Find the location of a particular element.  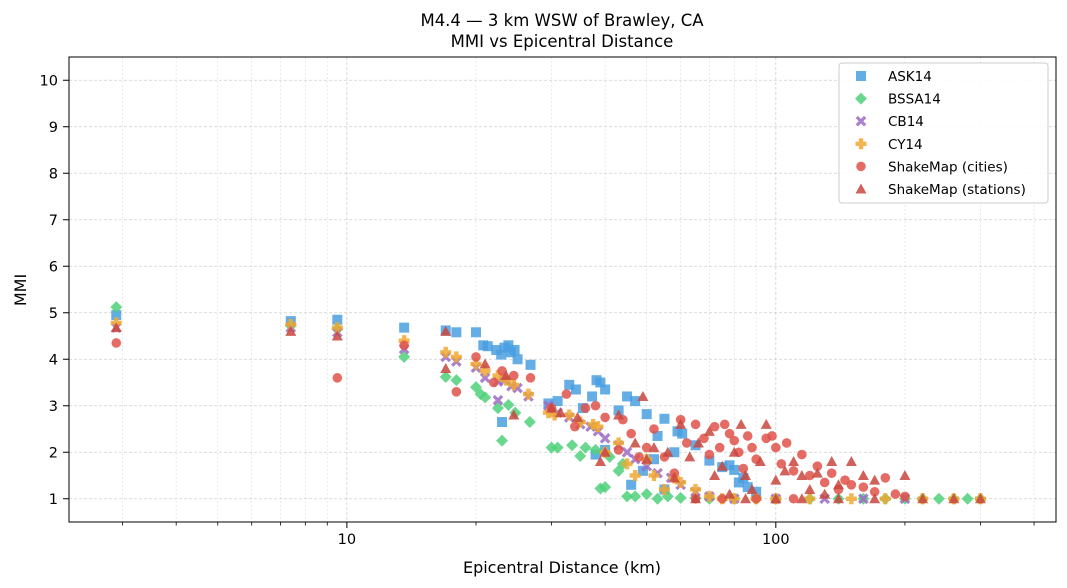

y-tick-label: 3 is located at coordinates (53, 407).